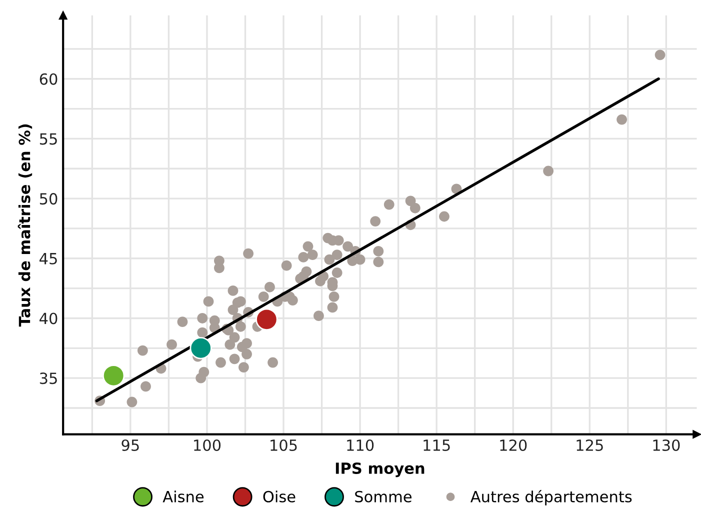  I want to click on y-tick-label: 60, so click(49, 79).